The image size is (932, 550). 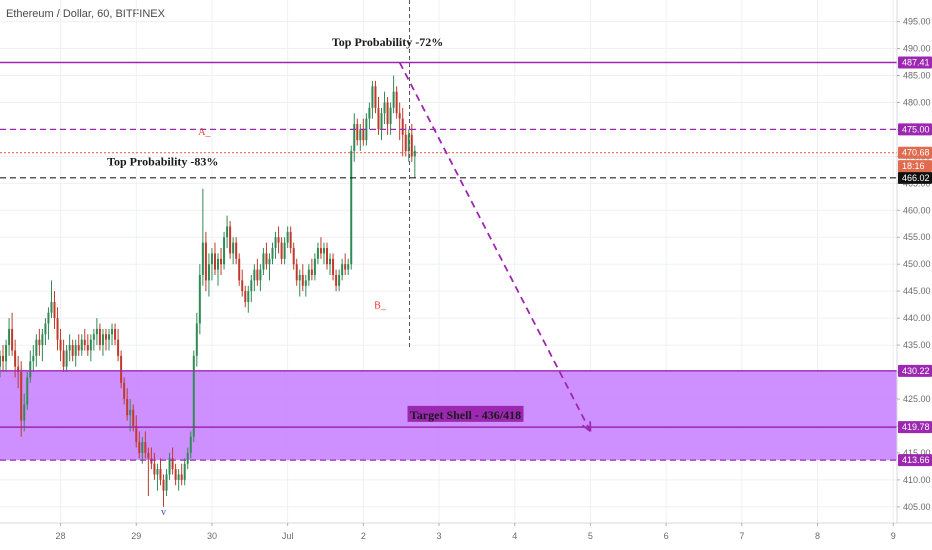 I want to click on y-tick-label: 480.00, so click(x=917, y=102).